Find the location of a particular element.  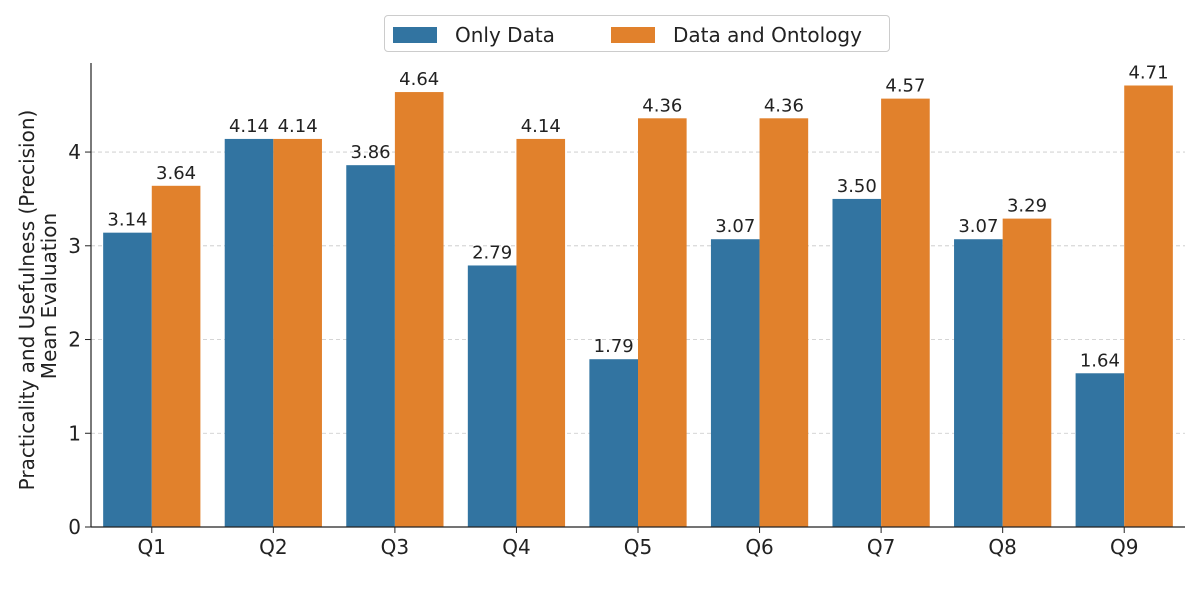

legend-swatch-only-data is located at coordinates (415, 34).